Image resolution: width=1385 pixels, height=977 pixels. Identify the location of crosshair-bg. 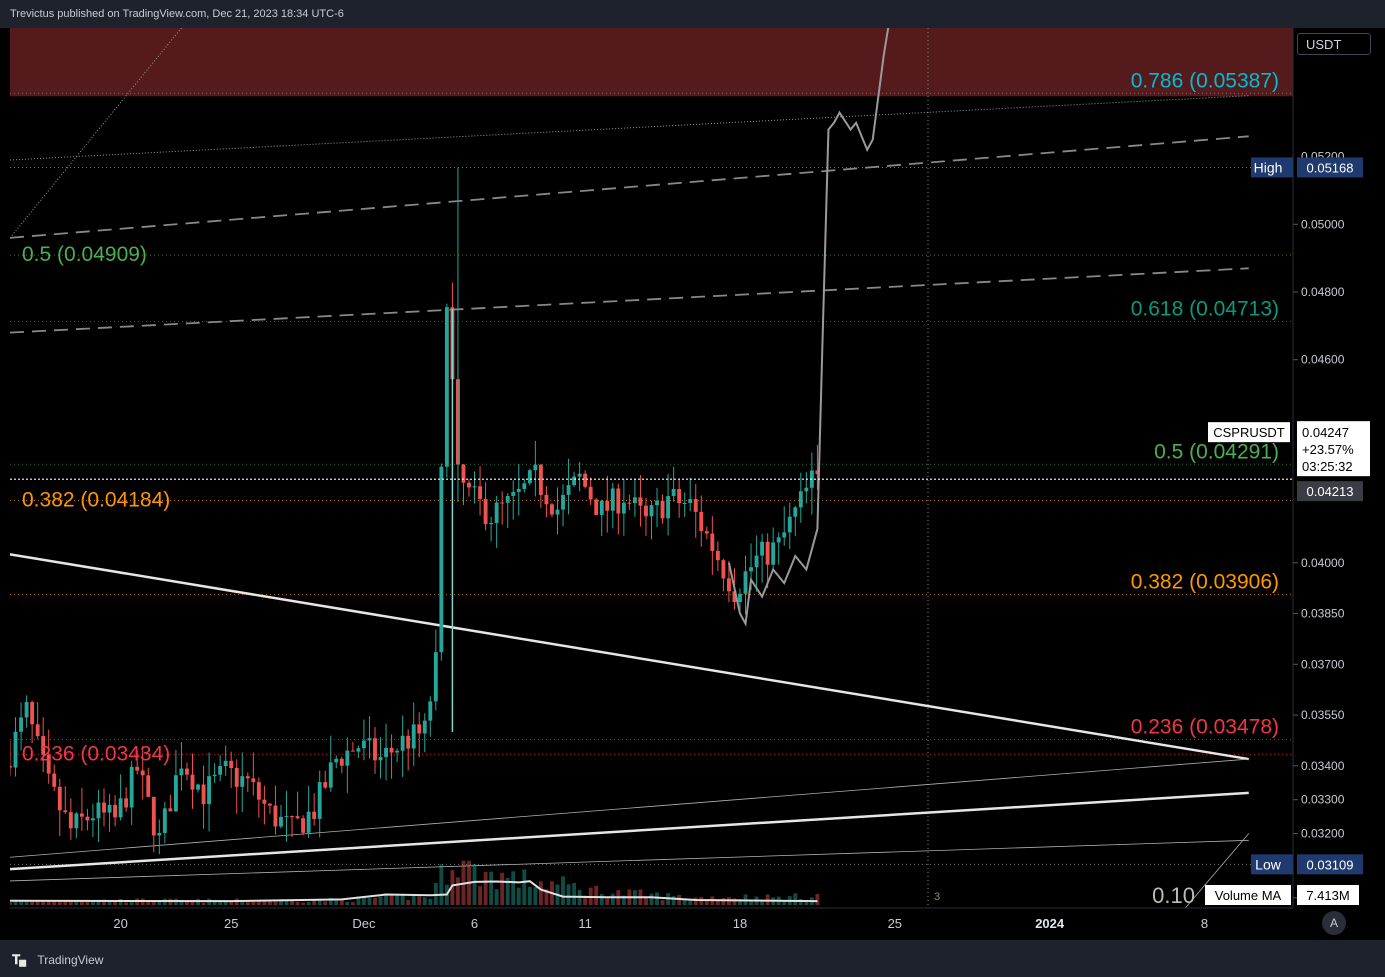
(1330, 491).